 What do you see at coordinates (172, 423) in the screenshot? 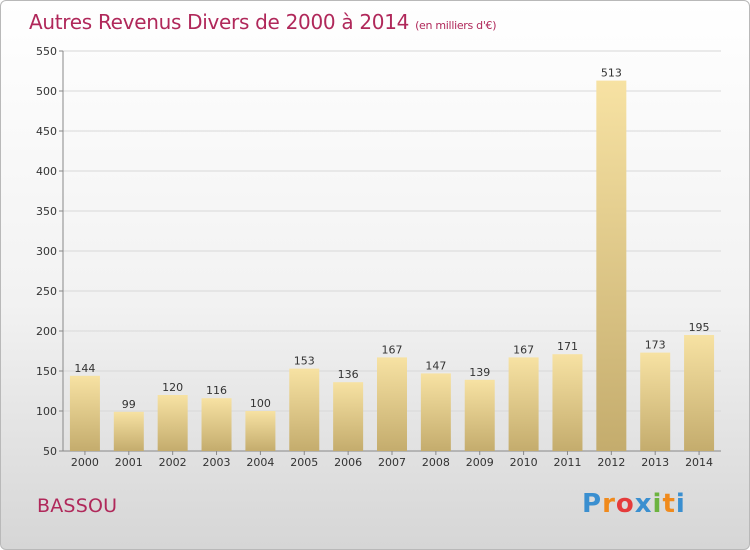
I see `bar-2002` at bounding box center [172, 423].